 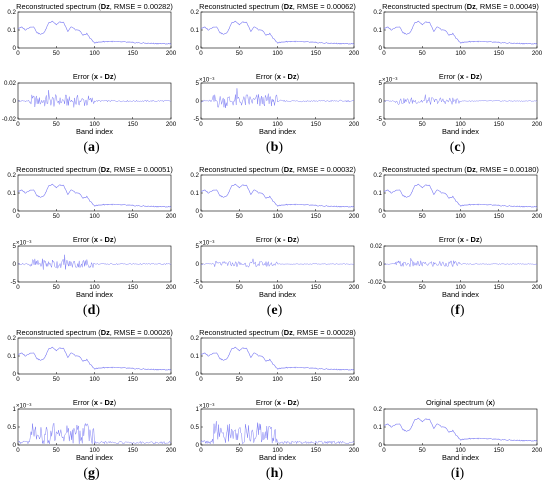 What do you see at coordinates (194, 427) in the screenshot?
I see `error-ytick-label: 0.5` at bounding box center [194, 427].